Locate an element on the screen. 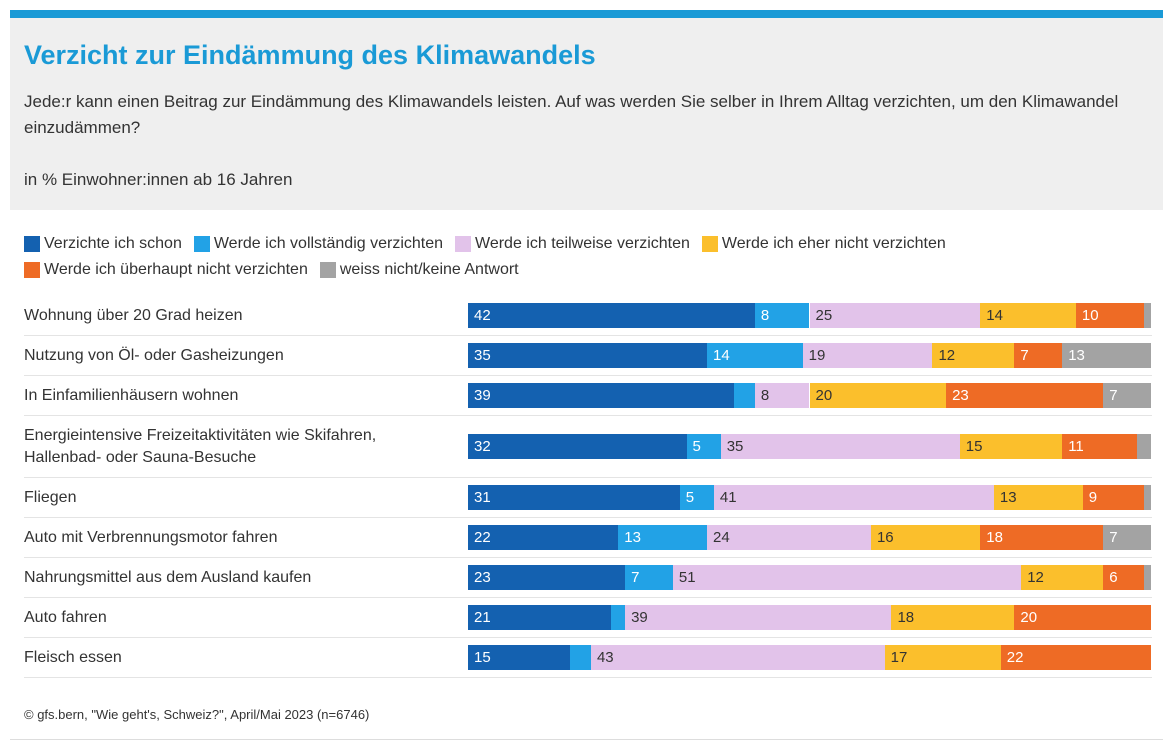 The width and height of the screenshot is (1163, 742). data-label: 21 is located at coordinates (482, 617).